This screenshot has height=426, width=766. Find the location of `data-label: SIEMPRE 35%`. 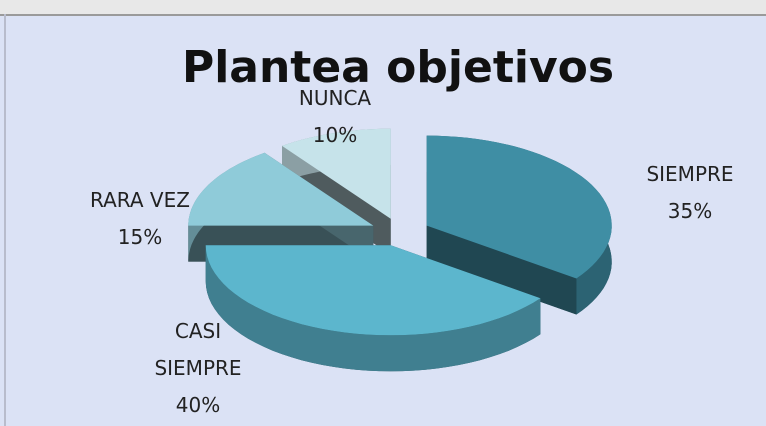

data-label: SIEMPRE 35% is located at coordinates (690, 193).